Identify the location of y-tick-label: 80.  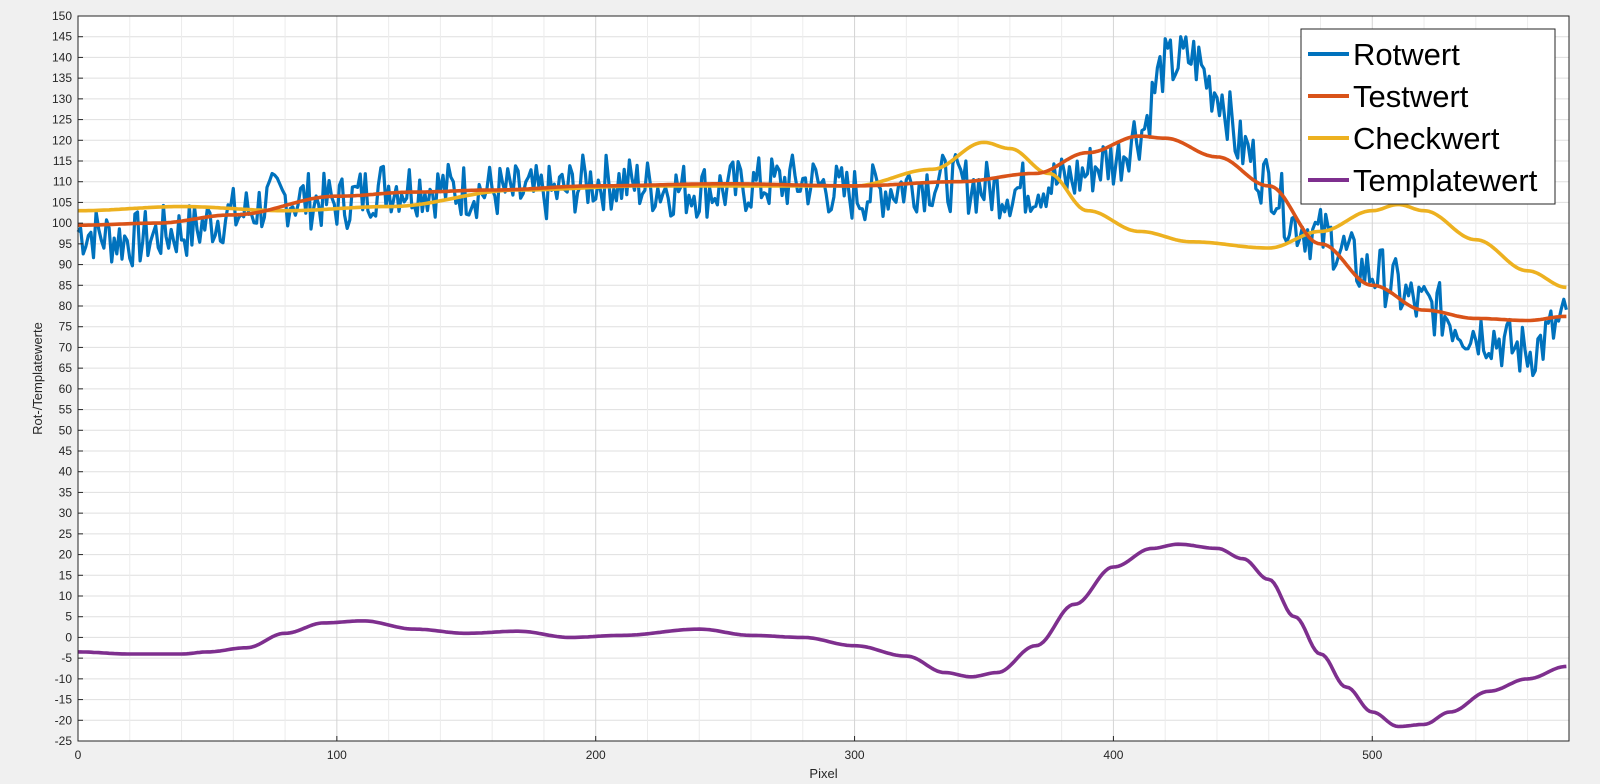
(66, 306).